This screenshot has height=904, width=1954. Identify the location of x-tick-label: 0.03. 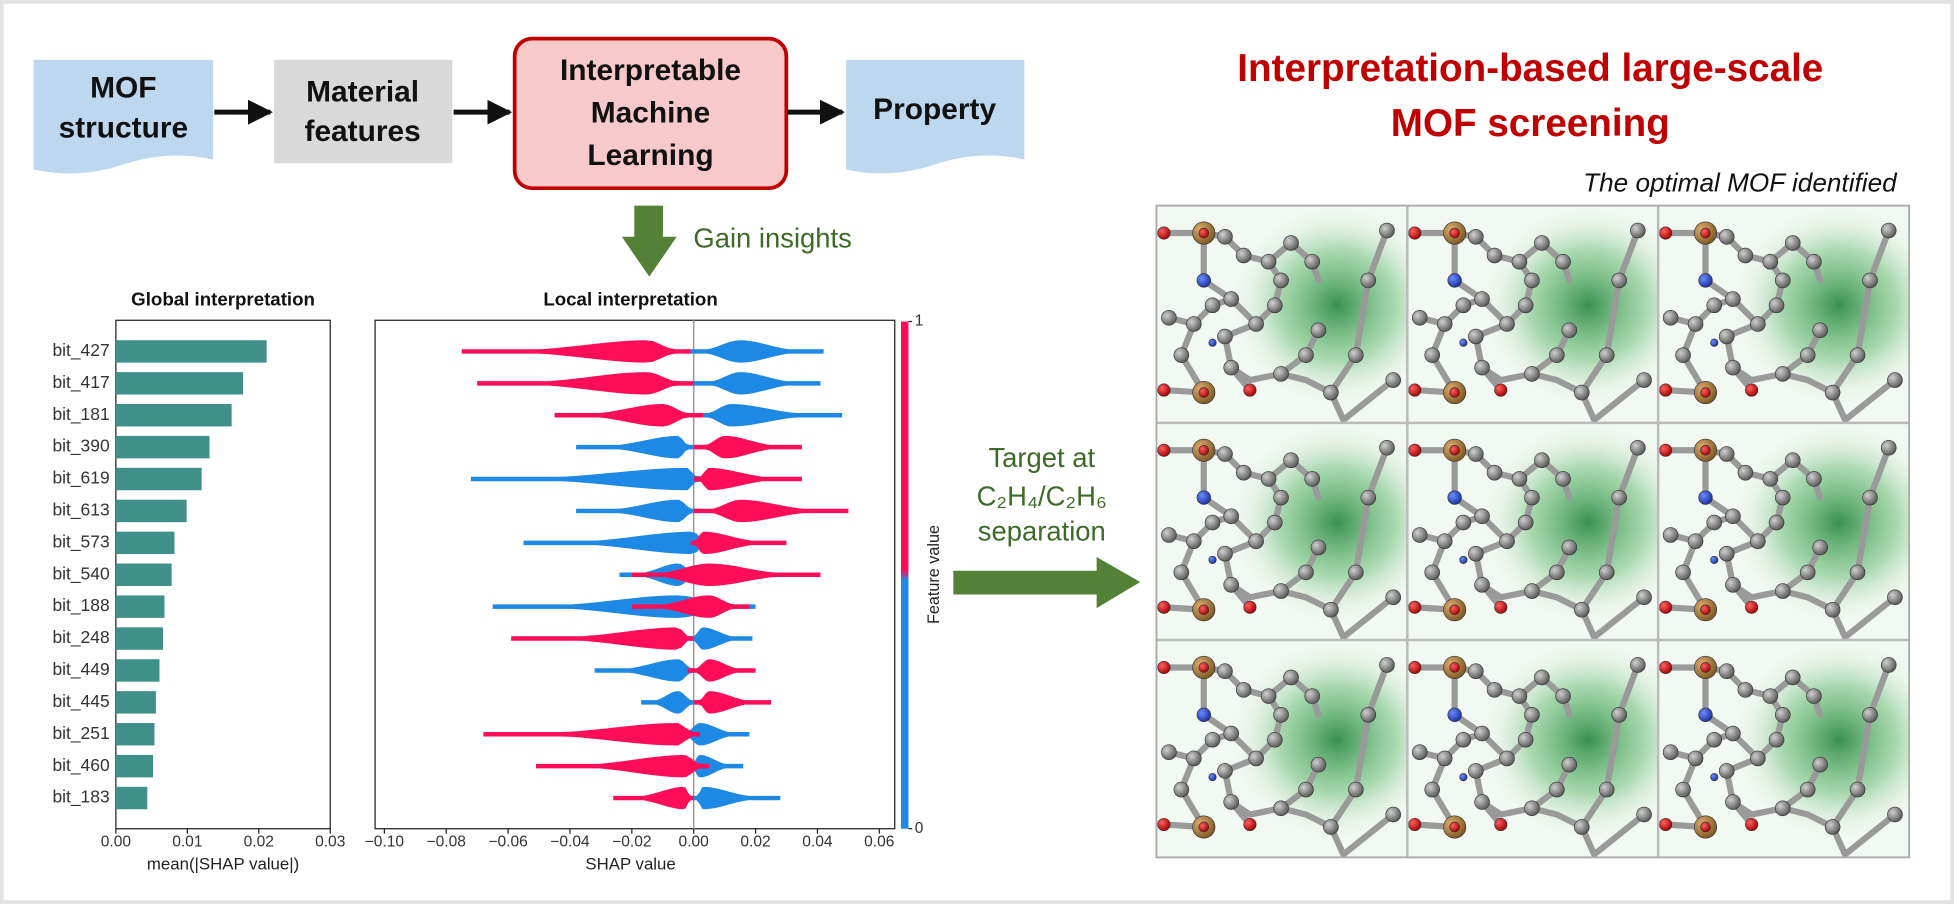
(330, 842).